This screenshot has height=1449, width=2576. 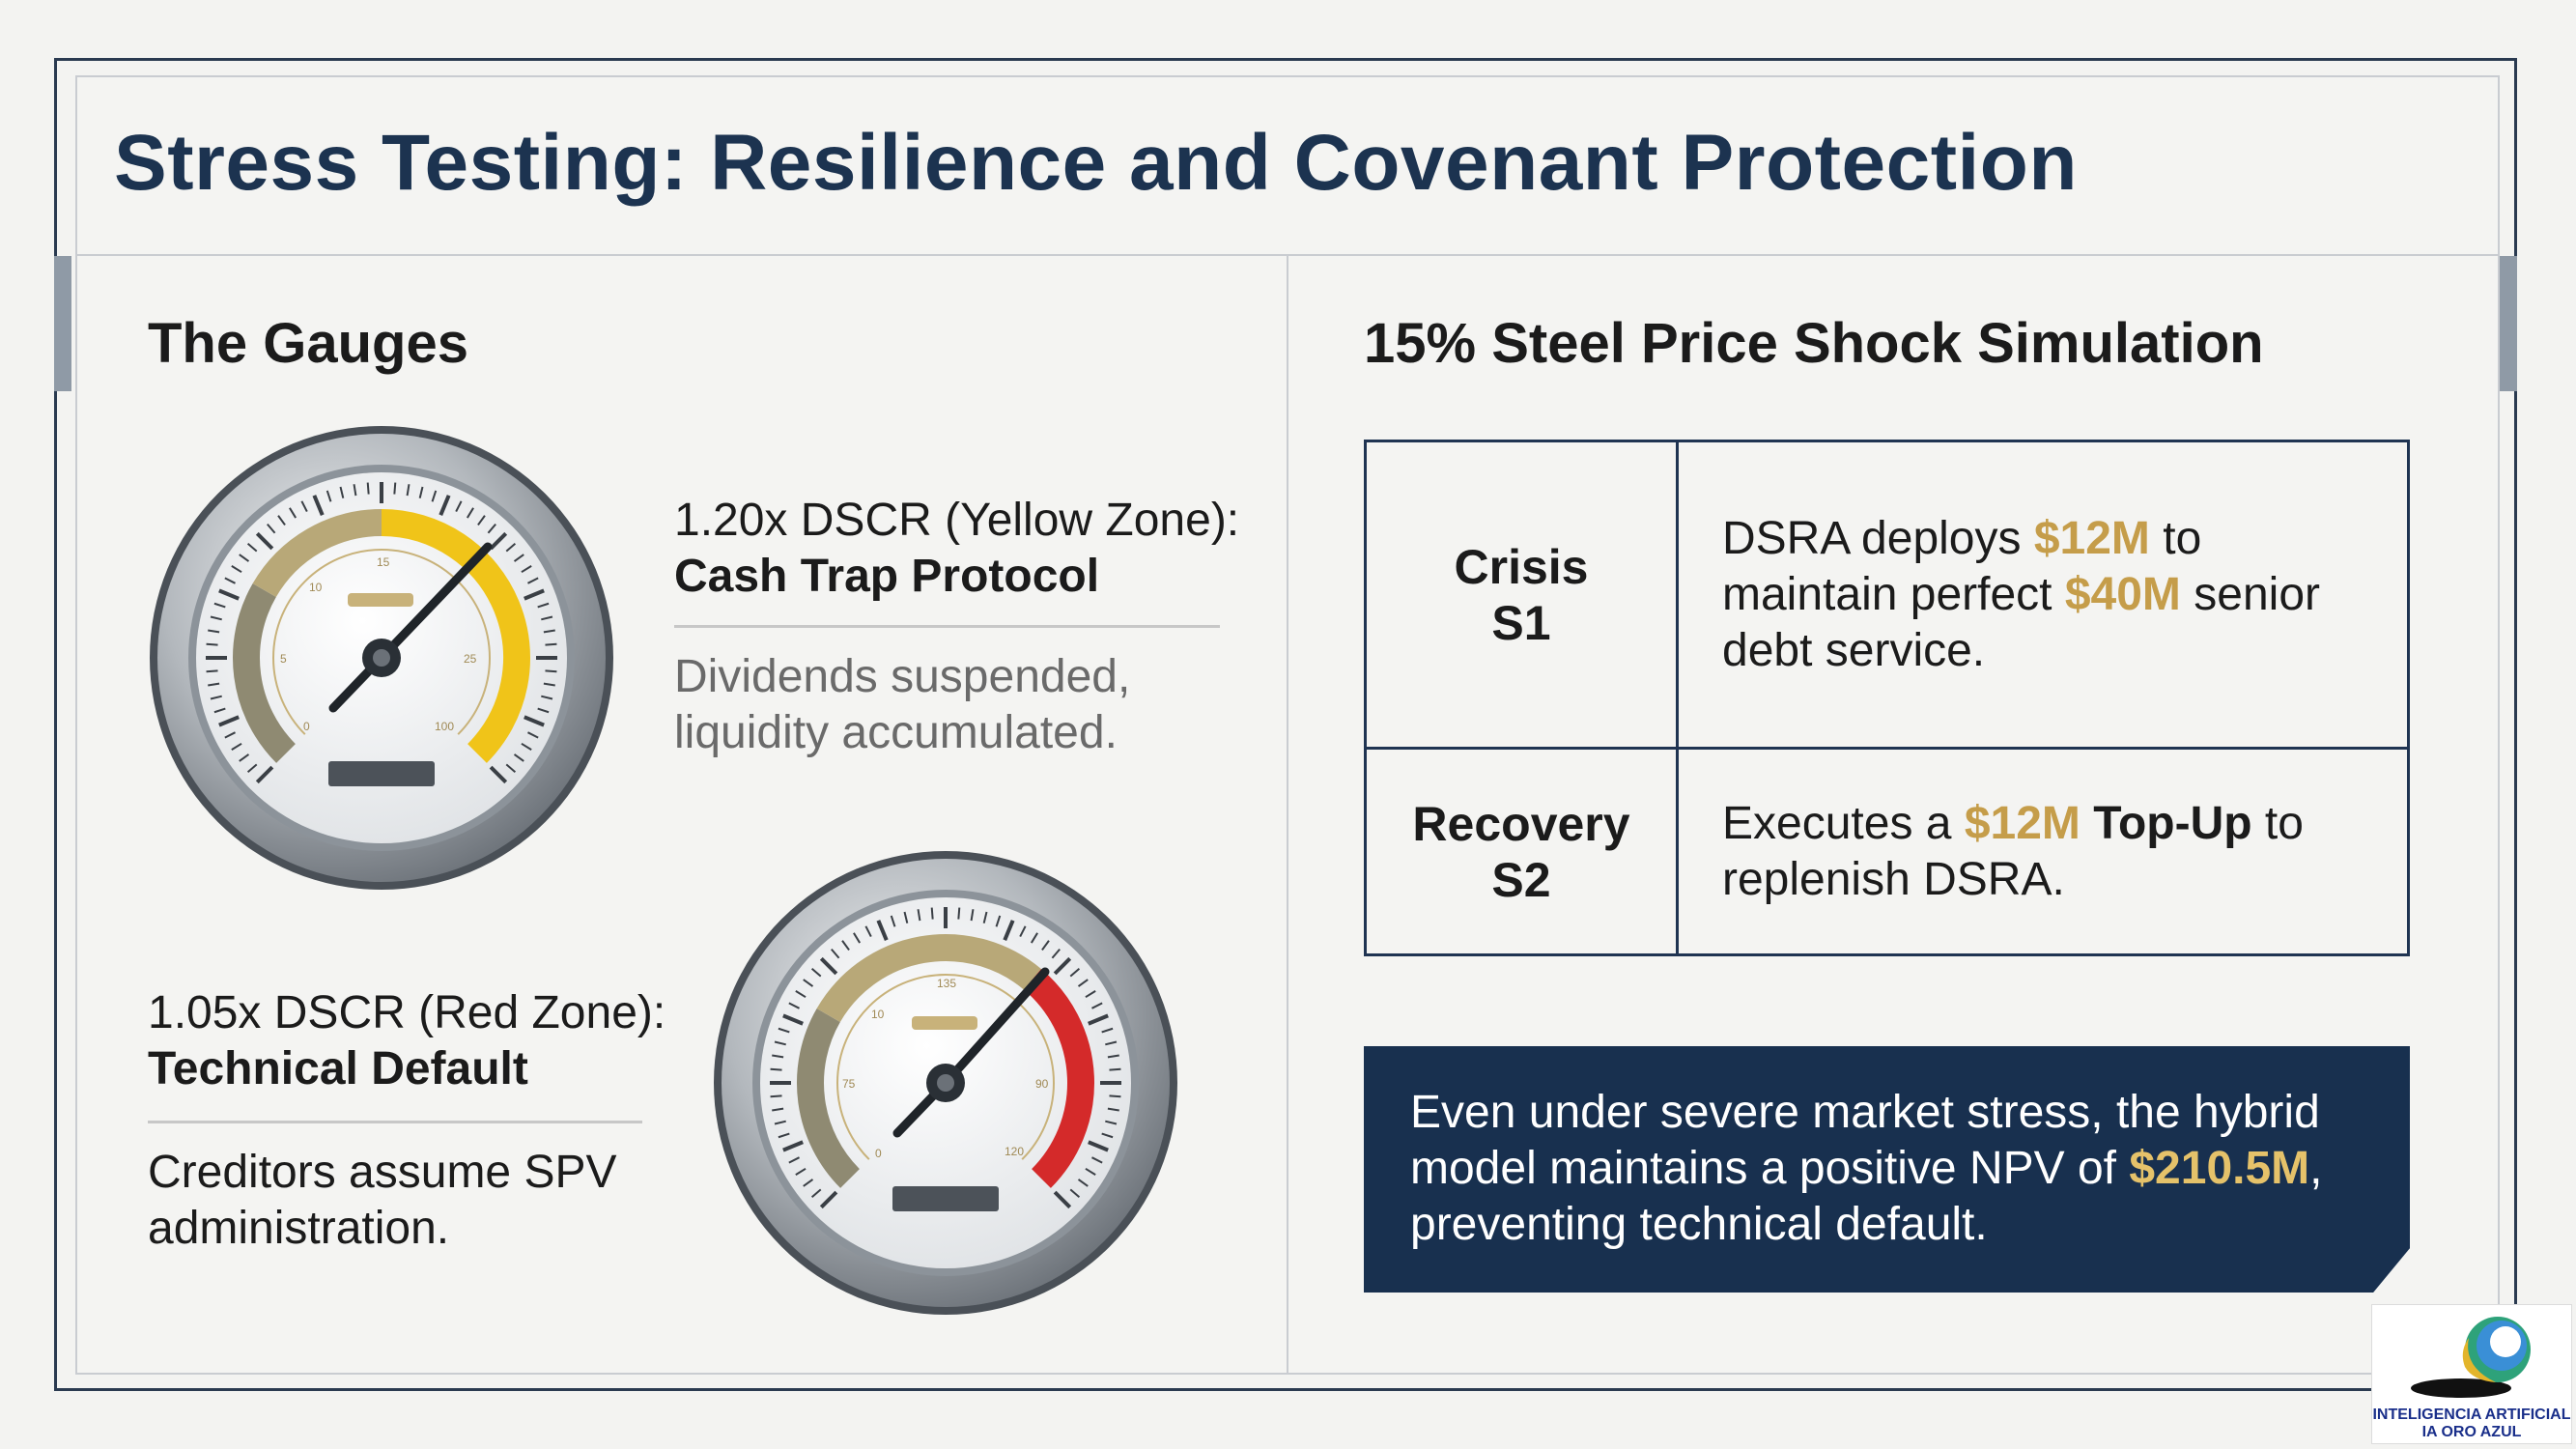 I want to click on desc-line: debt service., so click(x=1854, y=650).